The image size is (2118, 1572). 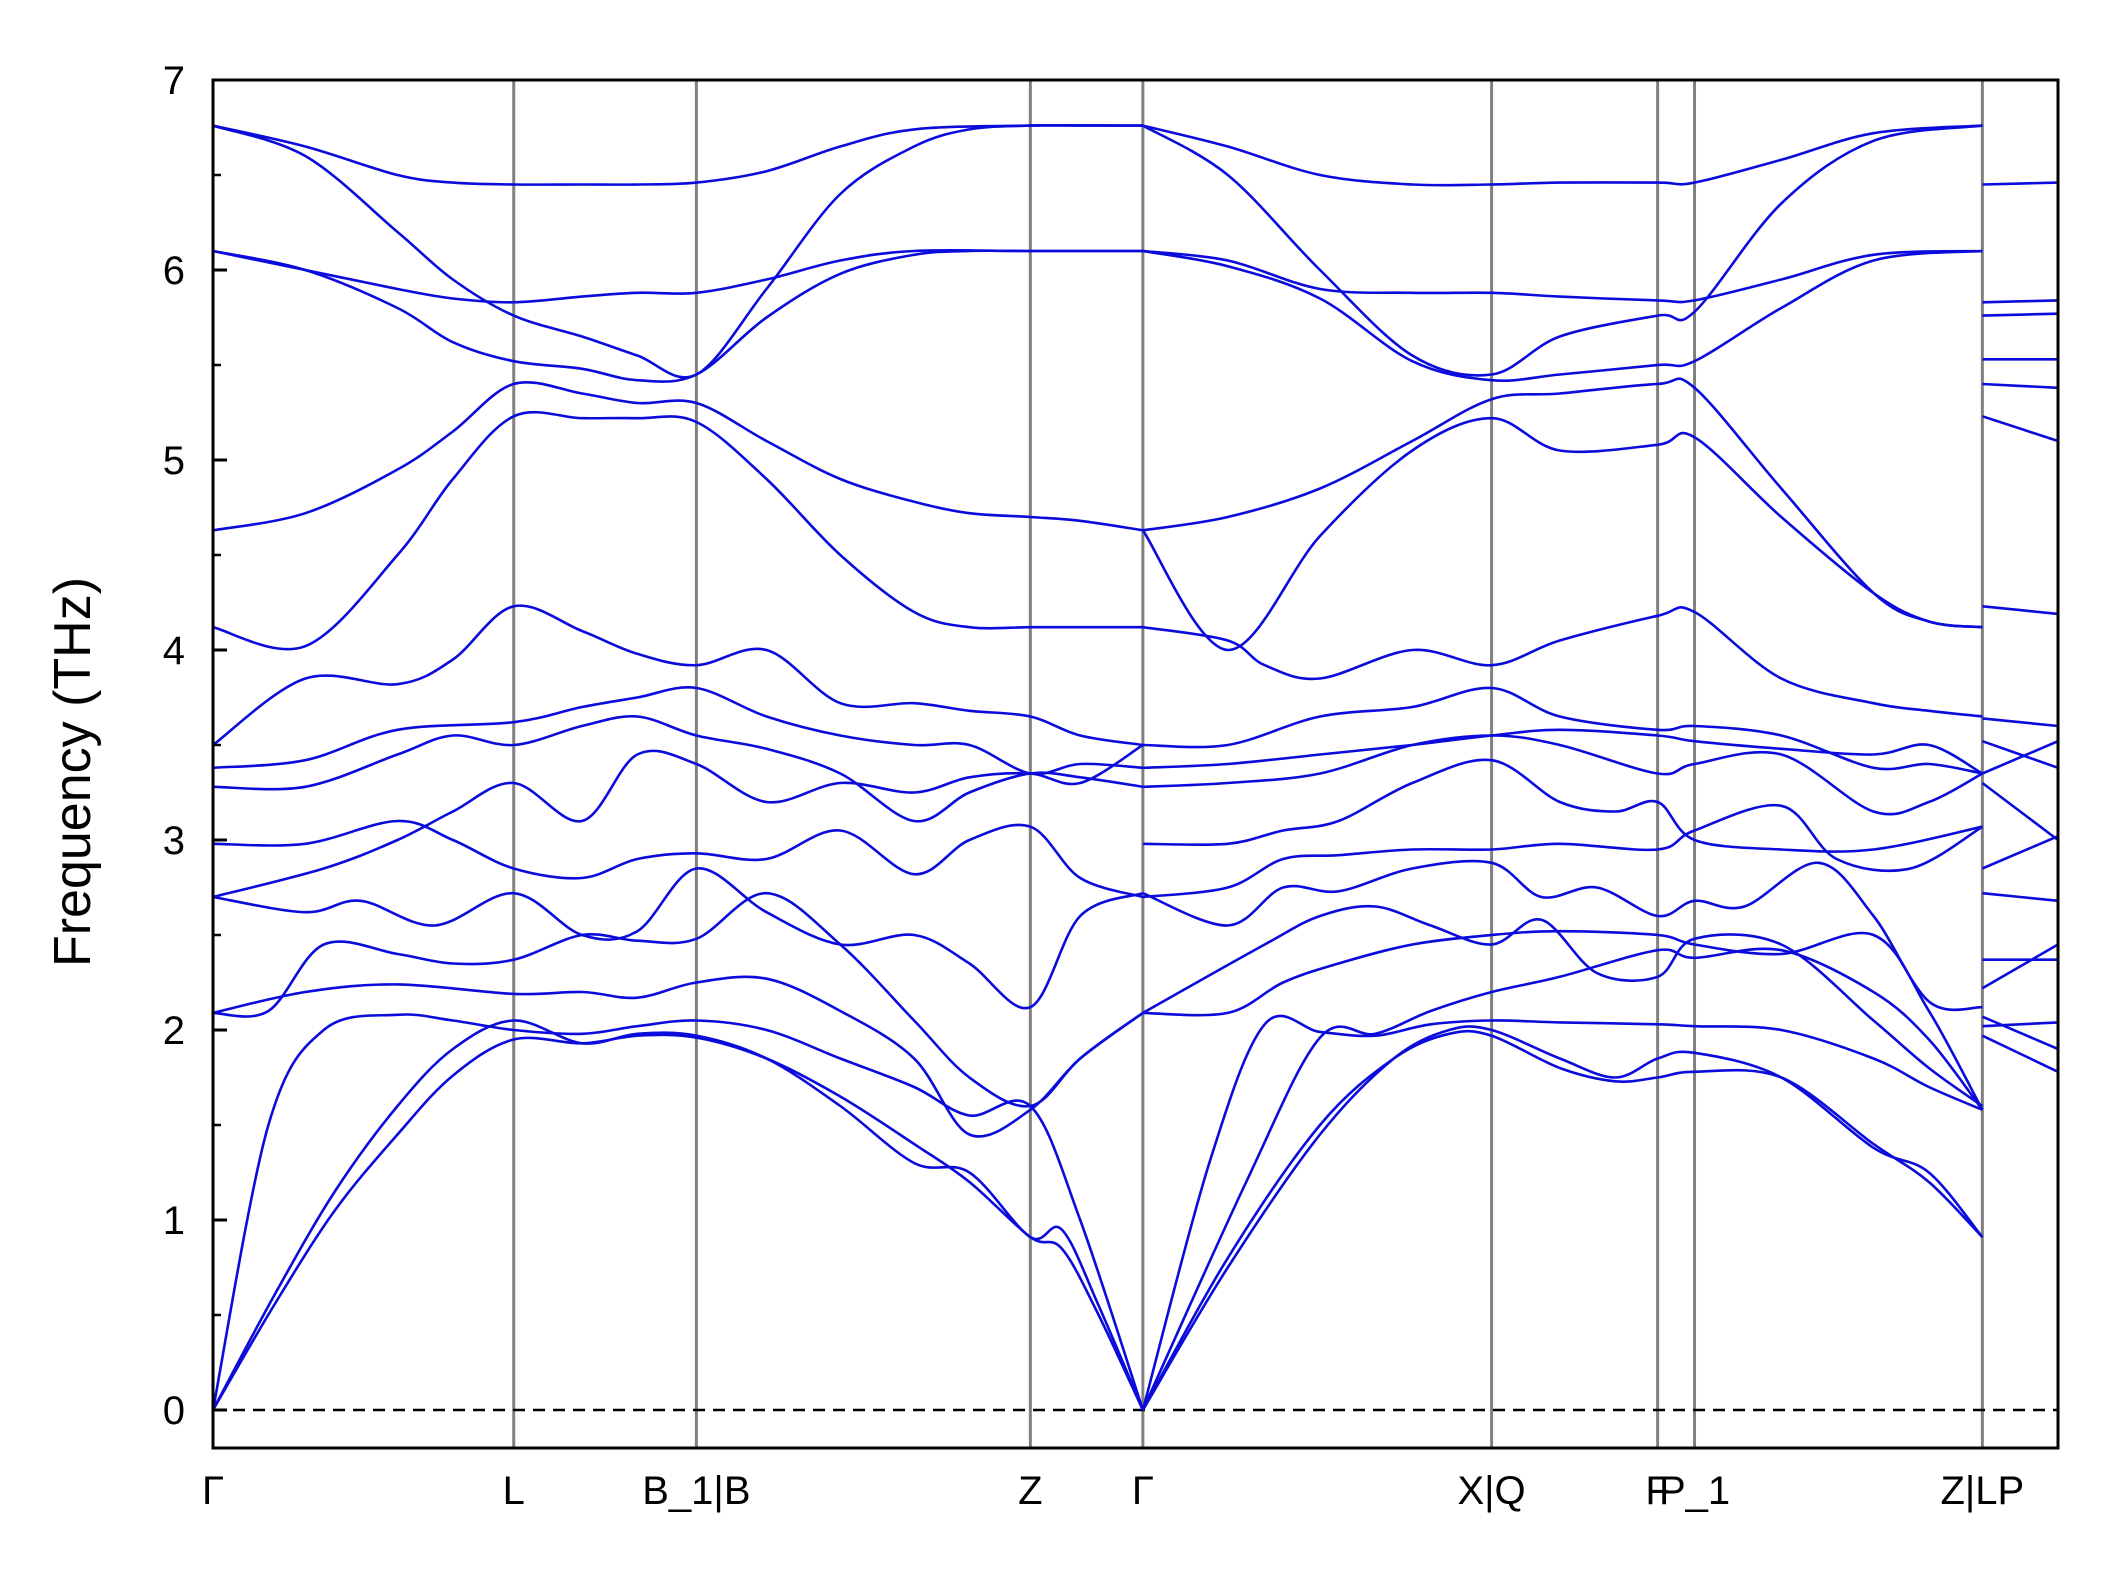 What do you see at coordinates (1694, 1491) in the screenshot?
I see `x-tick-label: P_1` at bounding box center [1694, 1491].